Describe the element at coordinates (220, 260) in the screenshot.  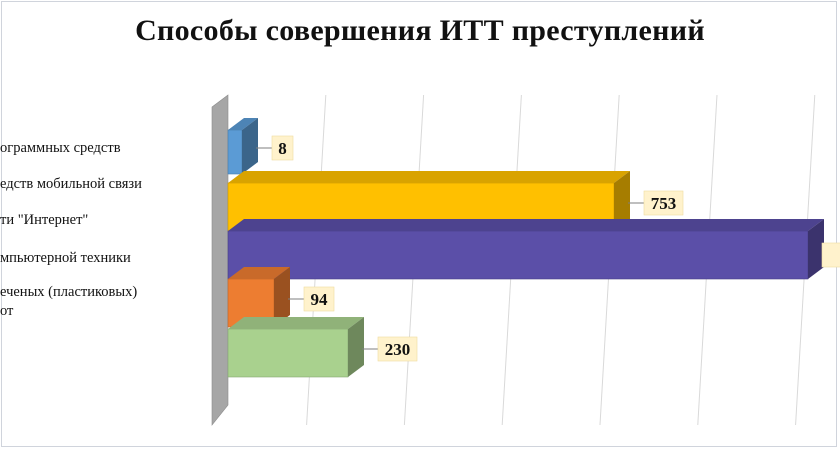
I see `chart-side-wall` at that location.